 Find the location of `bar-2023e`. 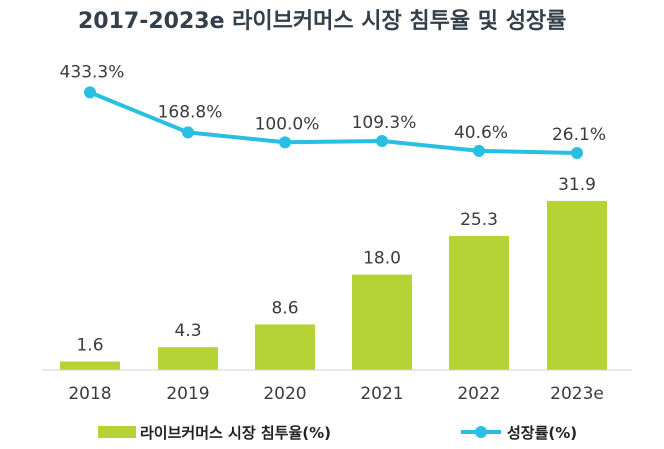

bar-2023e is located at coordinates (577, 285).